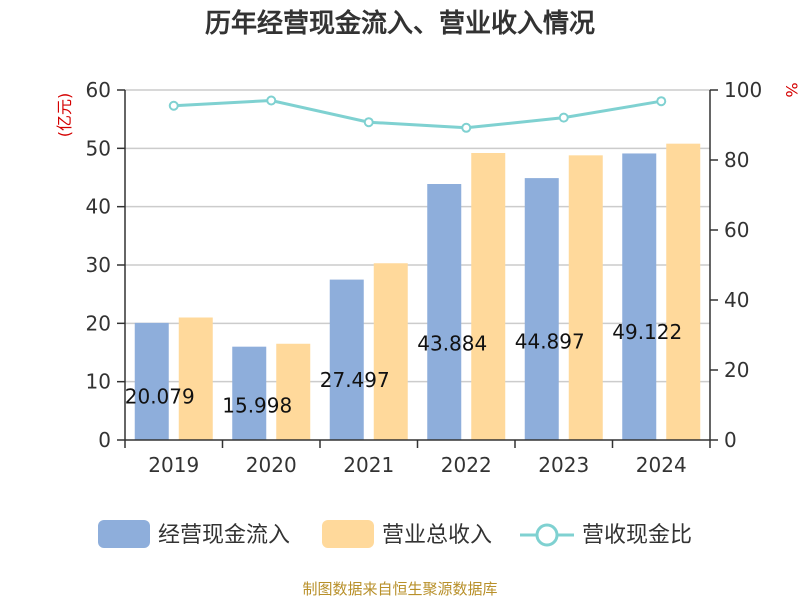 The image size is (800, 600). Describe the element at coordinates (444, 312) in the screenshot. I see `bar-inflow-2022` at that location.